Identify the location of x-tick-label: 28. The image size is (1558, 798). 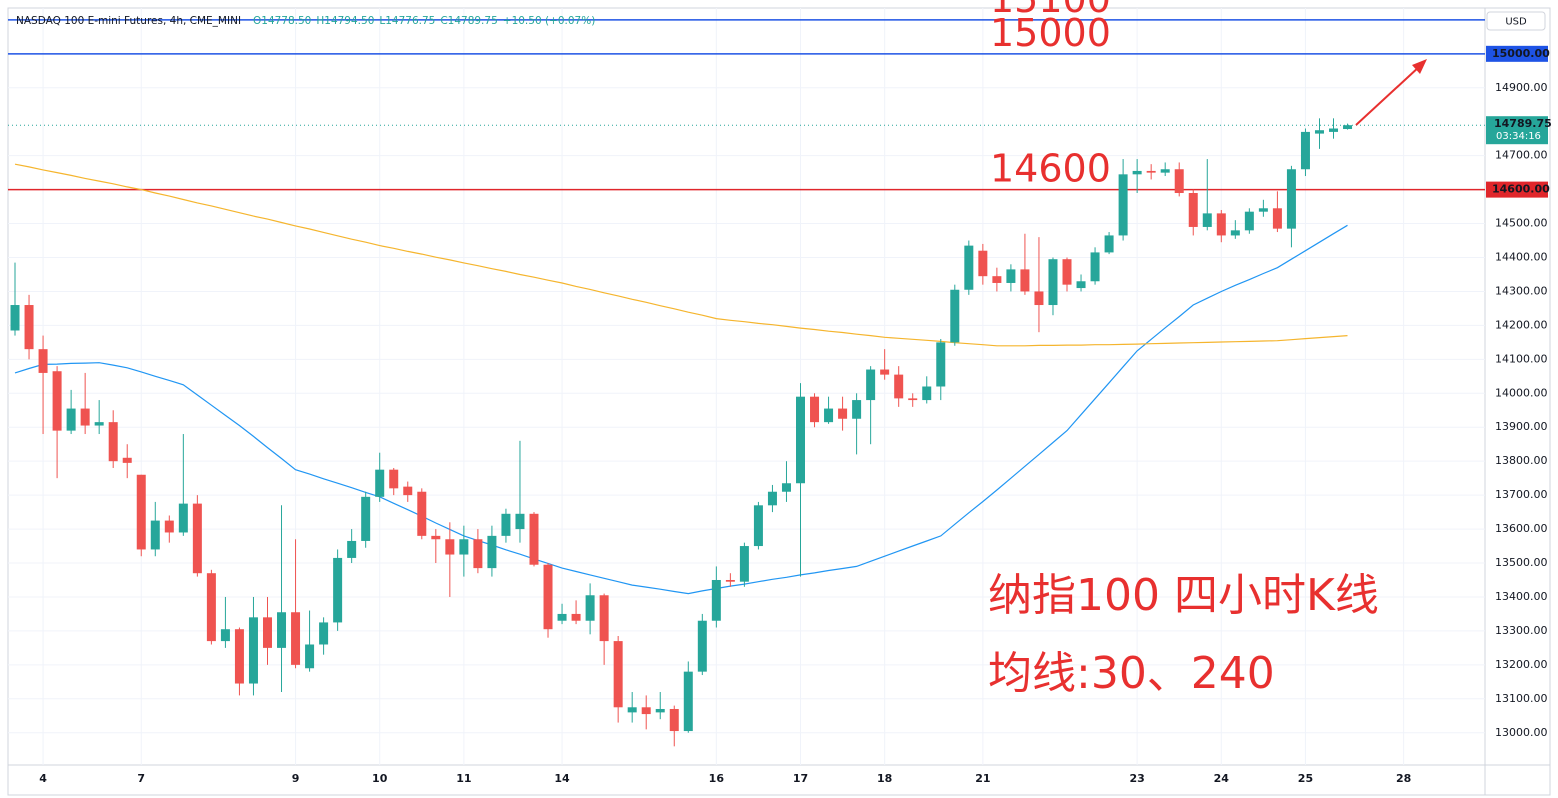
(1403, 778).